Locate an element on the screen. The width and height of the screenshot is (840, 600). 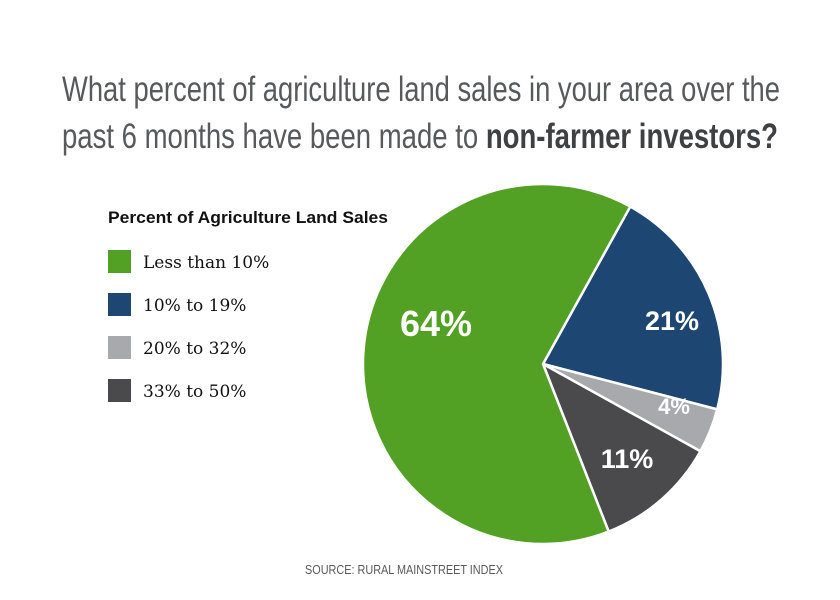
pie-labels: 21% 4%11% 64% is located at coordinates (549, 388).